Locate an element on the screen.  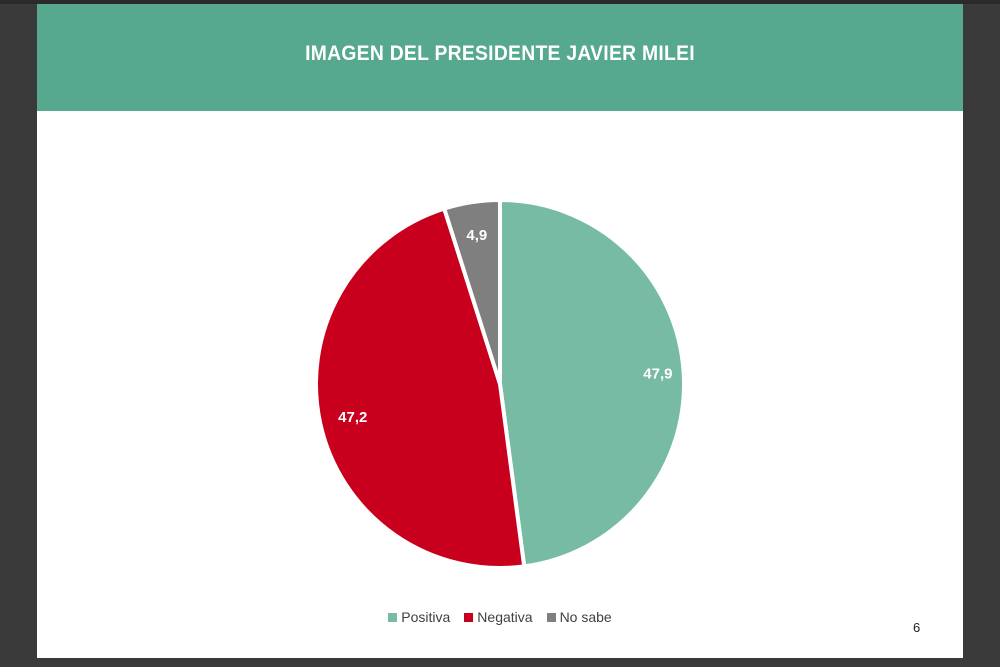
legend-swatch-negativa is located at coordinates (469, 617).